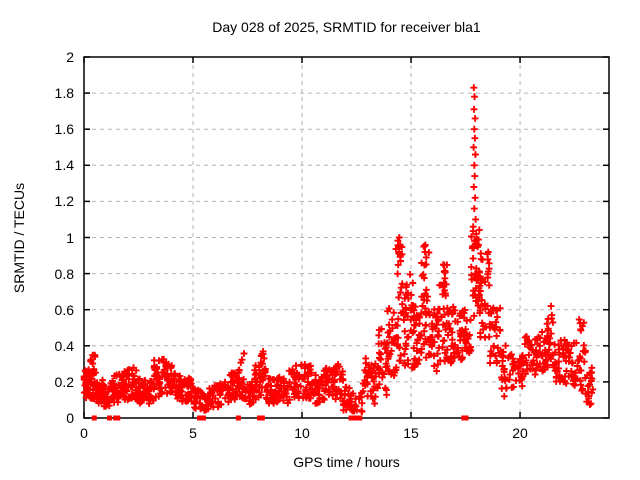 The width and height of the screenshot is (640, 480). I want to click on y-tick-label: 1.4, so click(64, 165).